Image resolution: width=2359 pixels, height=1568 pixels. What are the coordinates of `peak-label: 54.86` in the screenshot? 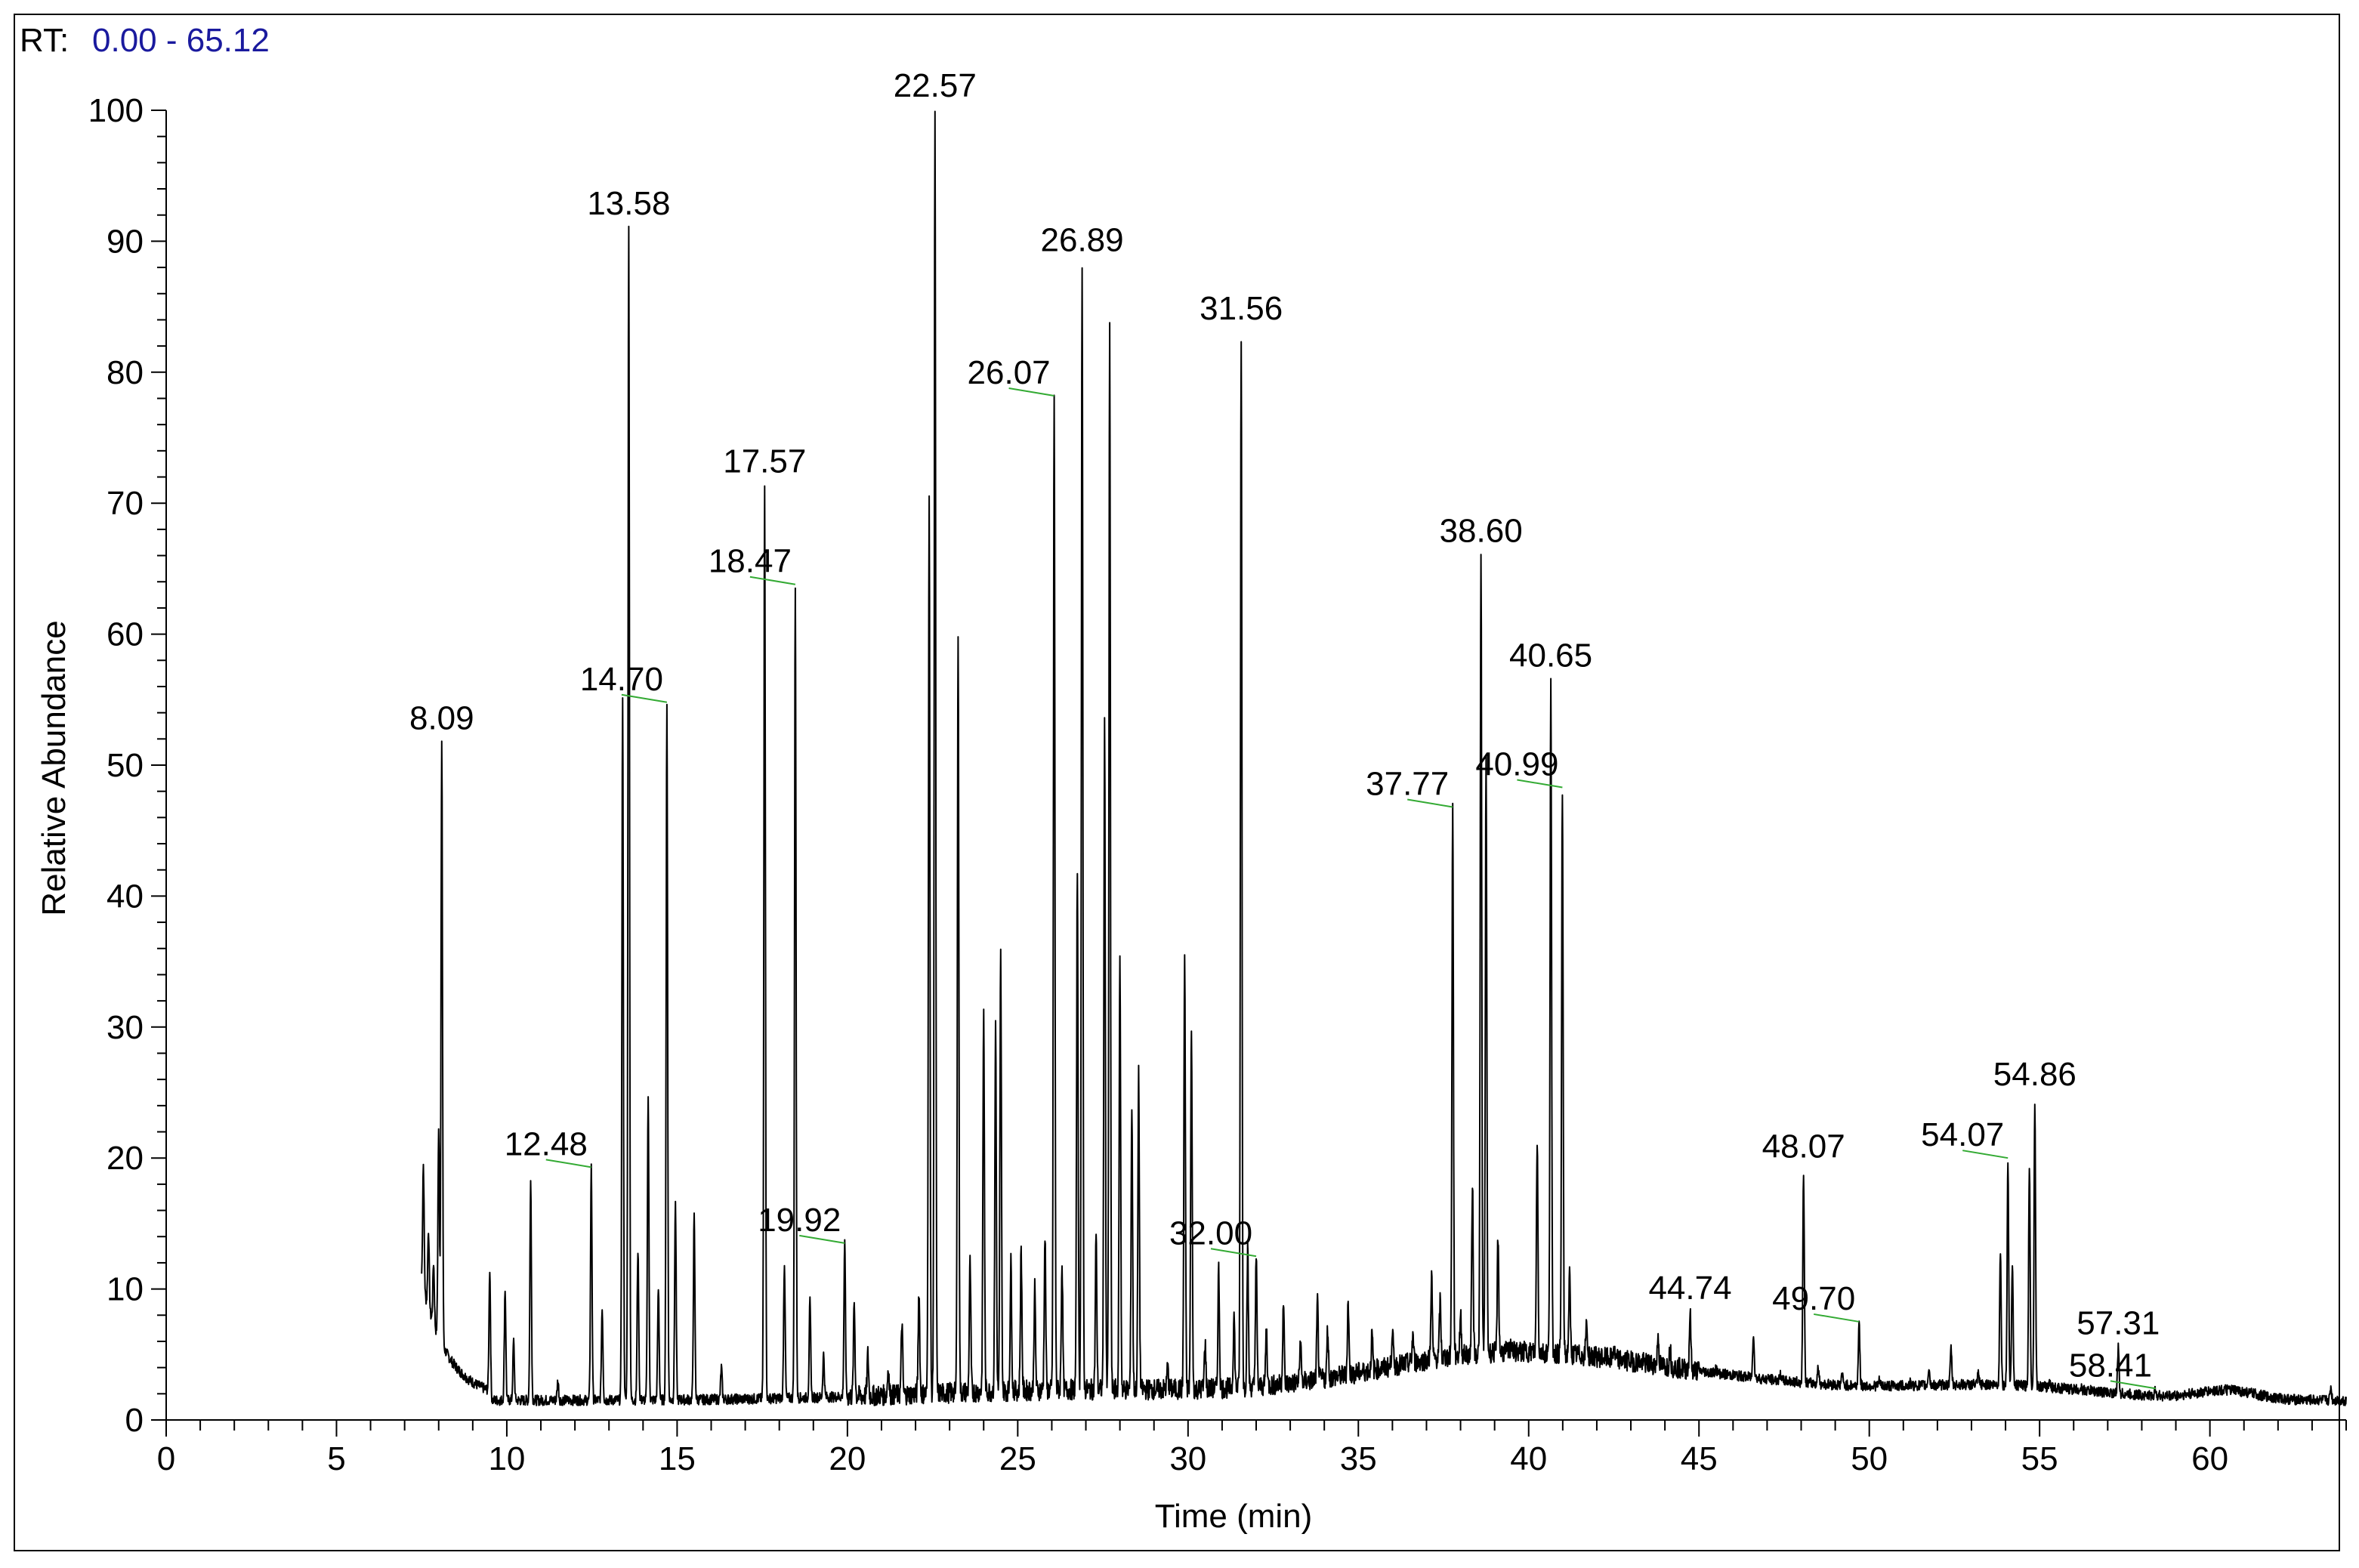 It's located at (2035, 1074).